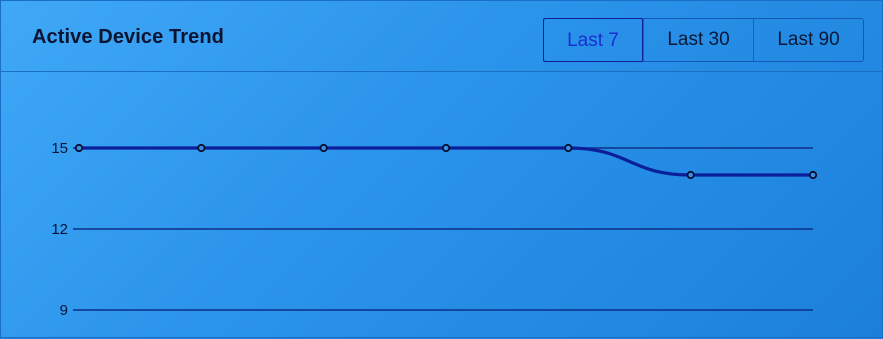  I want to click on y-tick-label: 12, so click(59, 229).